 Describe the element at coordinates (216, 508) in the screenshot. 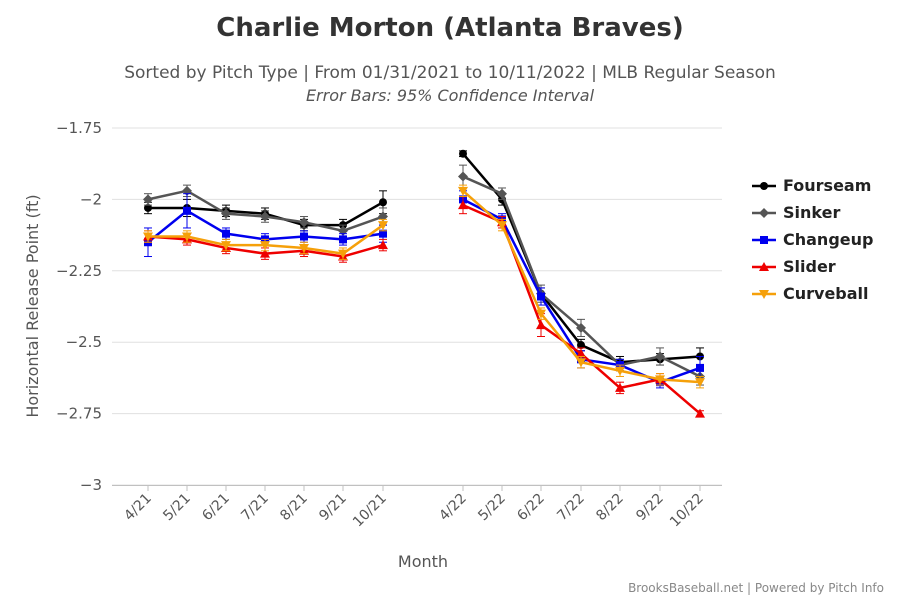

I see `x-tick-label: 6/21` at that location.